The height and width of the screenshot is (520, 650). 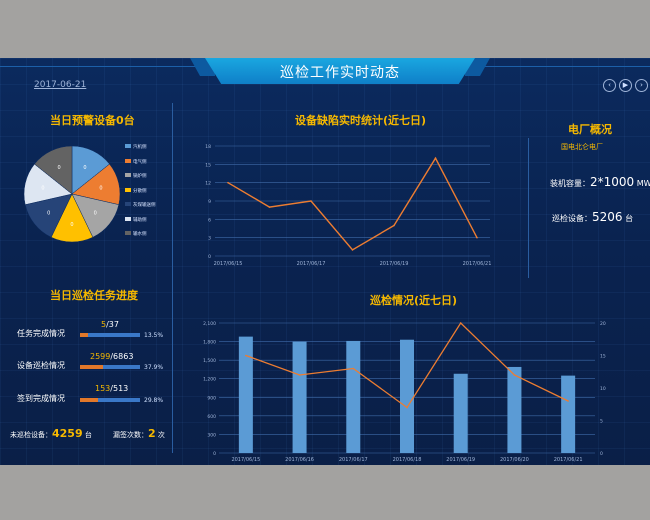 What do you see at coordinates (112, 388) in the screenshot?
I see `task-row-count-3: 153/513` at bounding box center [112, 388].